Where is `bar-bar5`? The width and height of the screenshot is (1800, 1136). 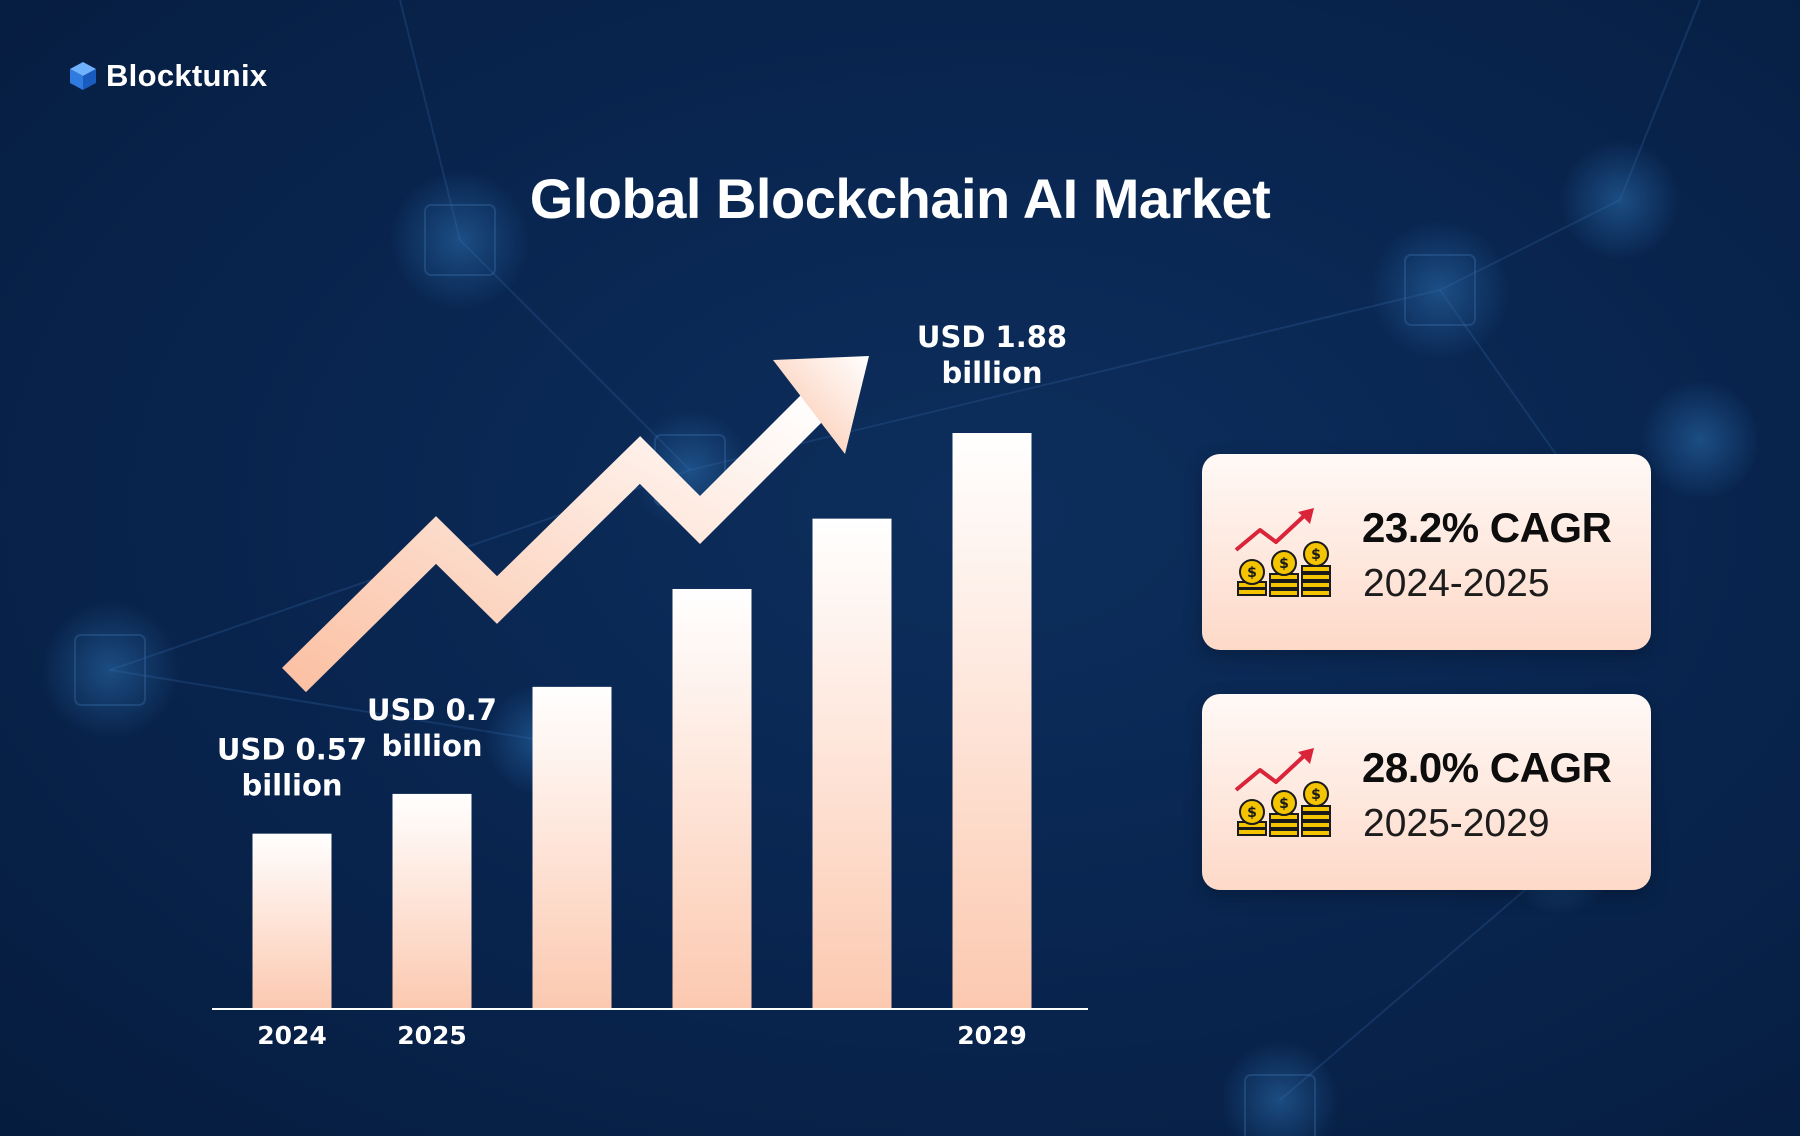
bar-bar5 is located at coordinates (852, 763).